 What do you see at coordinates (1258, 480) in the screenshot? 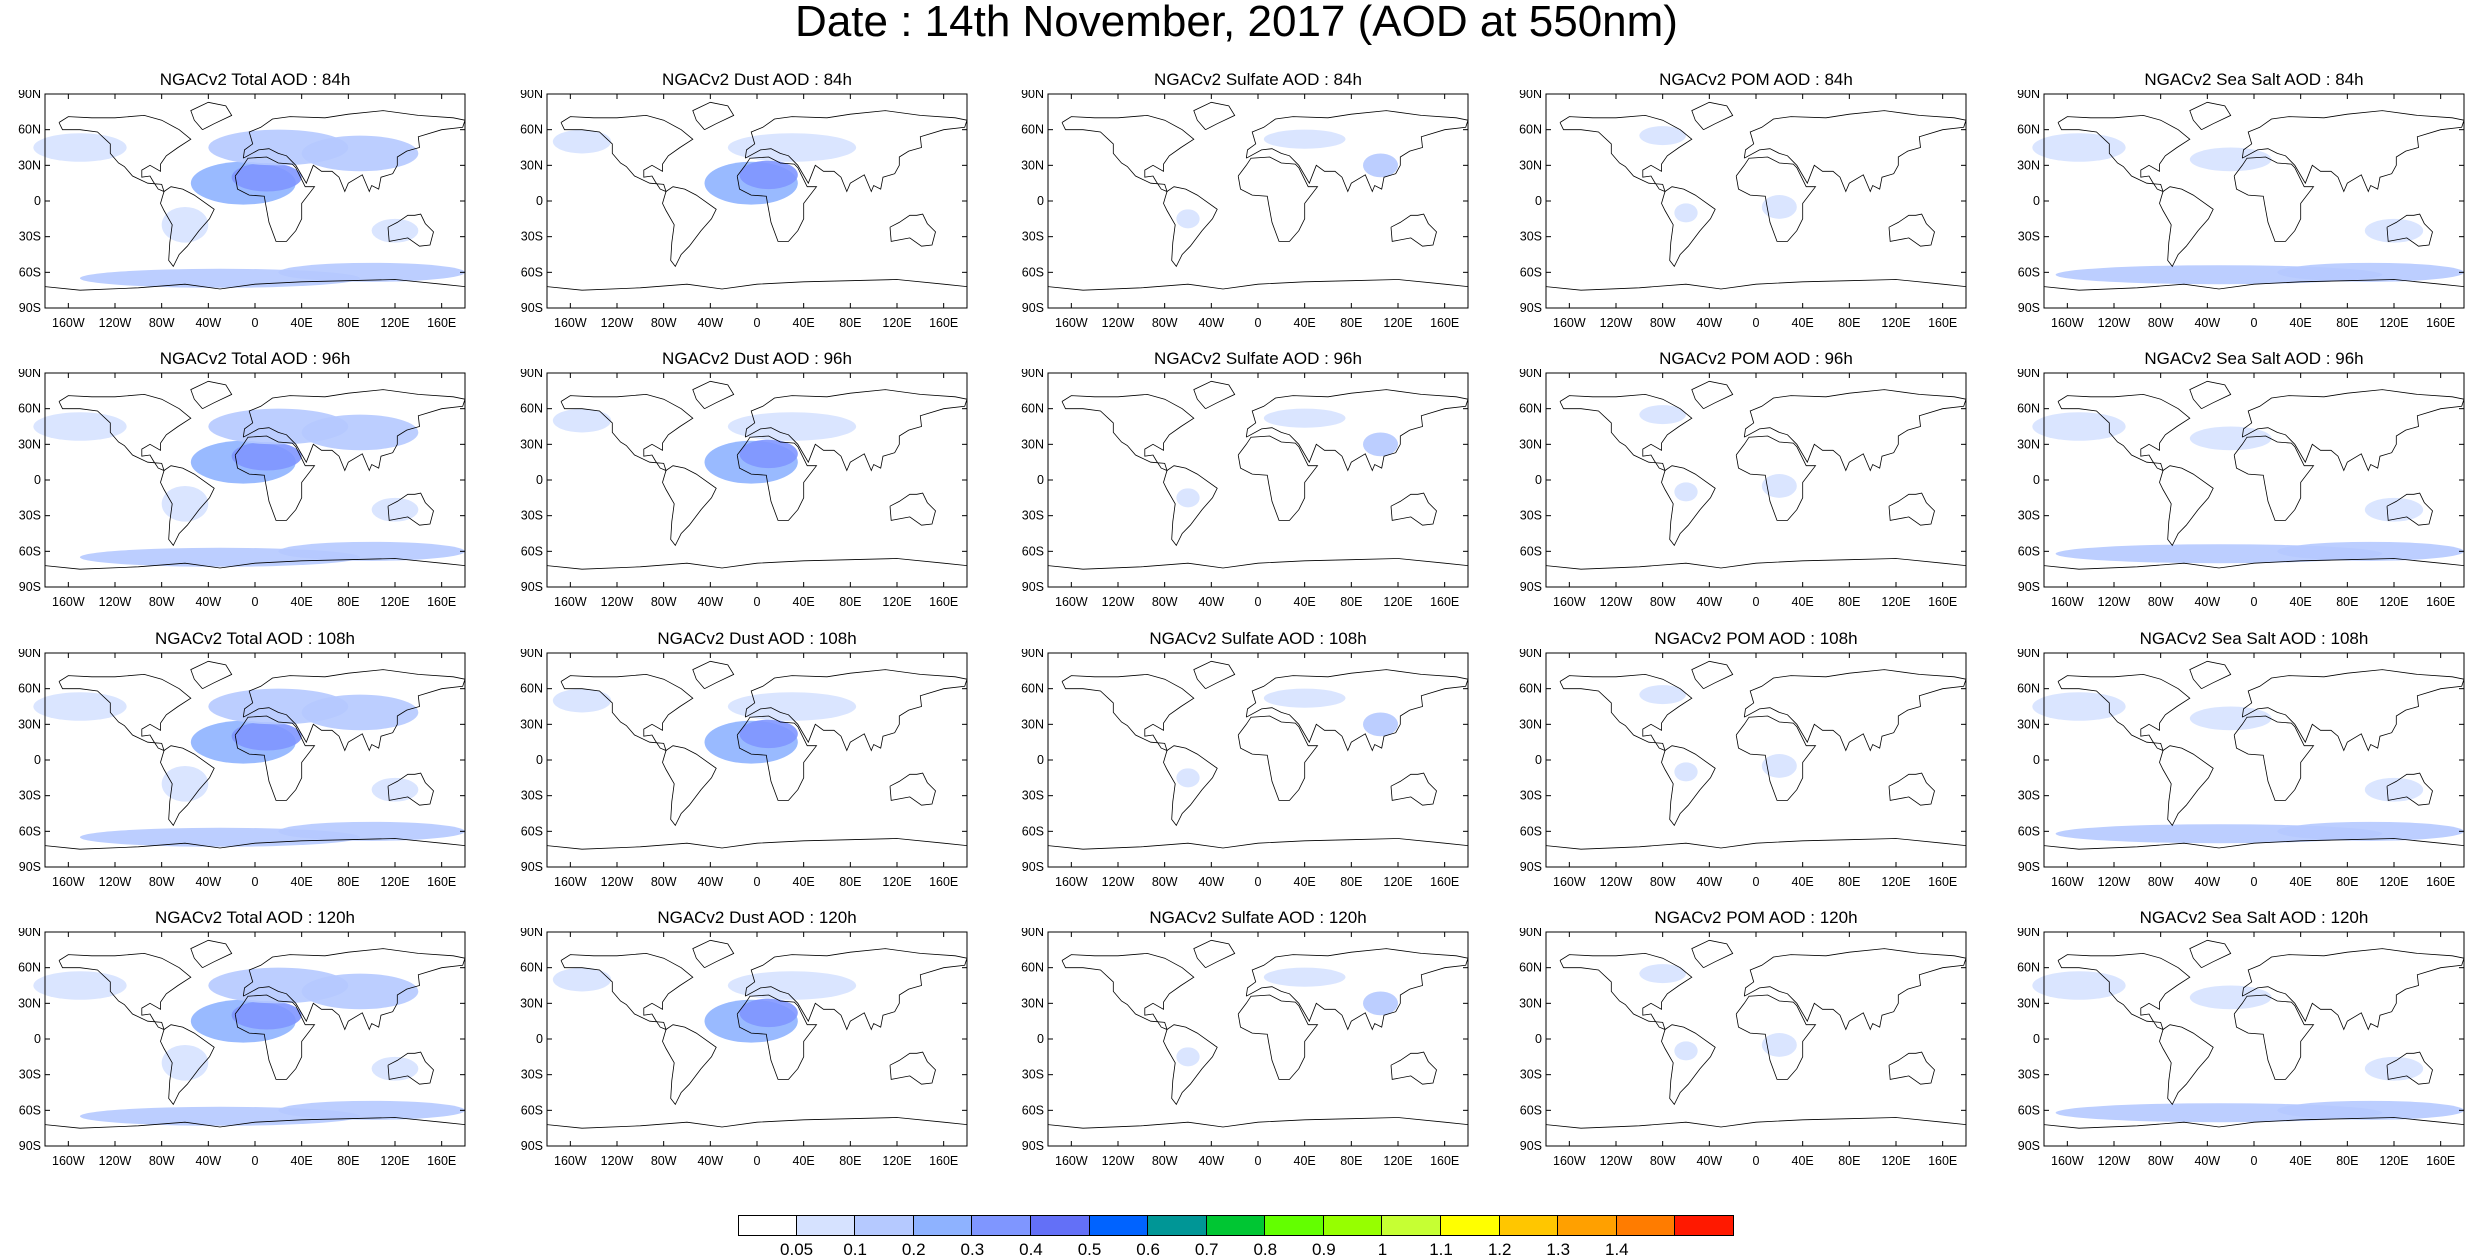
I see `map-frame` at bounding box center [1258, 480].